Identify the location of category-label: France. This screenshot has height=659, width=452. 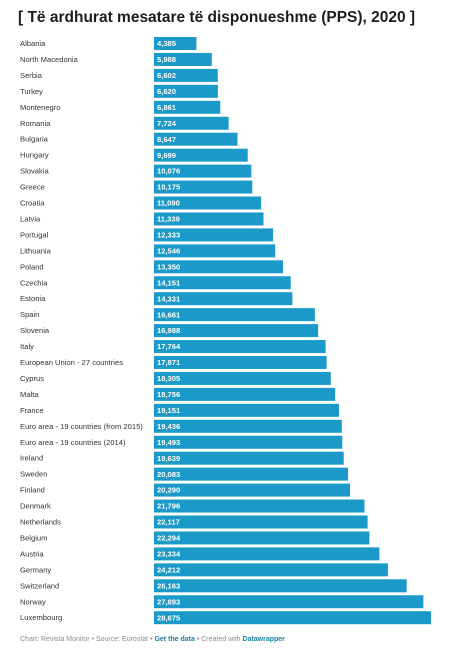
(32, 410).